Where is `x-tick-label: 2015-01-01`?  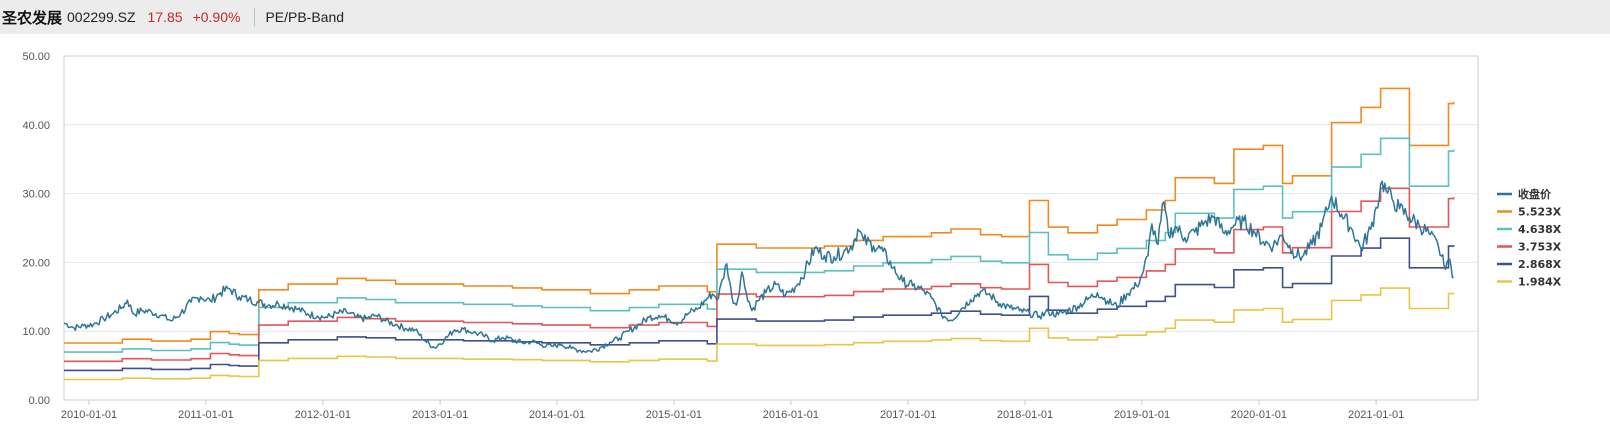 x-tick-label: 2015-01-01 is located at coordinates (674, 415).